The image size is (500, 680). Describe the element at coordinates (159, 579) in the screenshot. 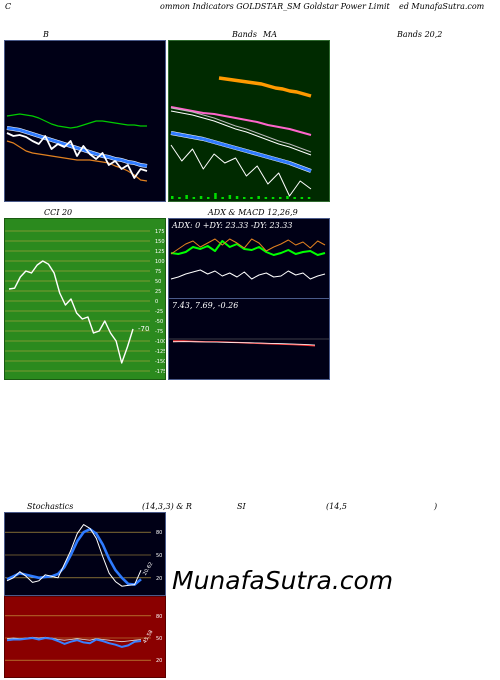

I see `stoch-tick-label: 20` at that location.